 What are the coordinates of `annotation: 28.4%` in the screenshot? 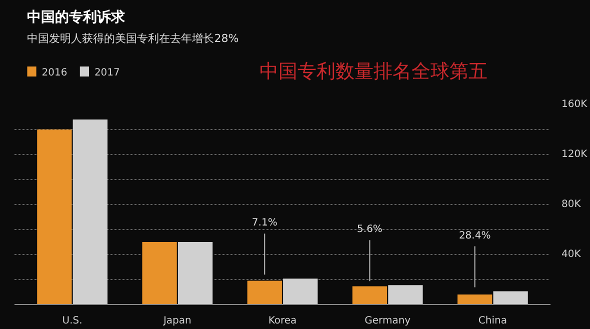 It's located at (474, 236).